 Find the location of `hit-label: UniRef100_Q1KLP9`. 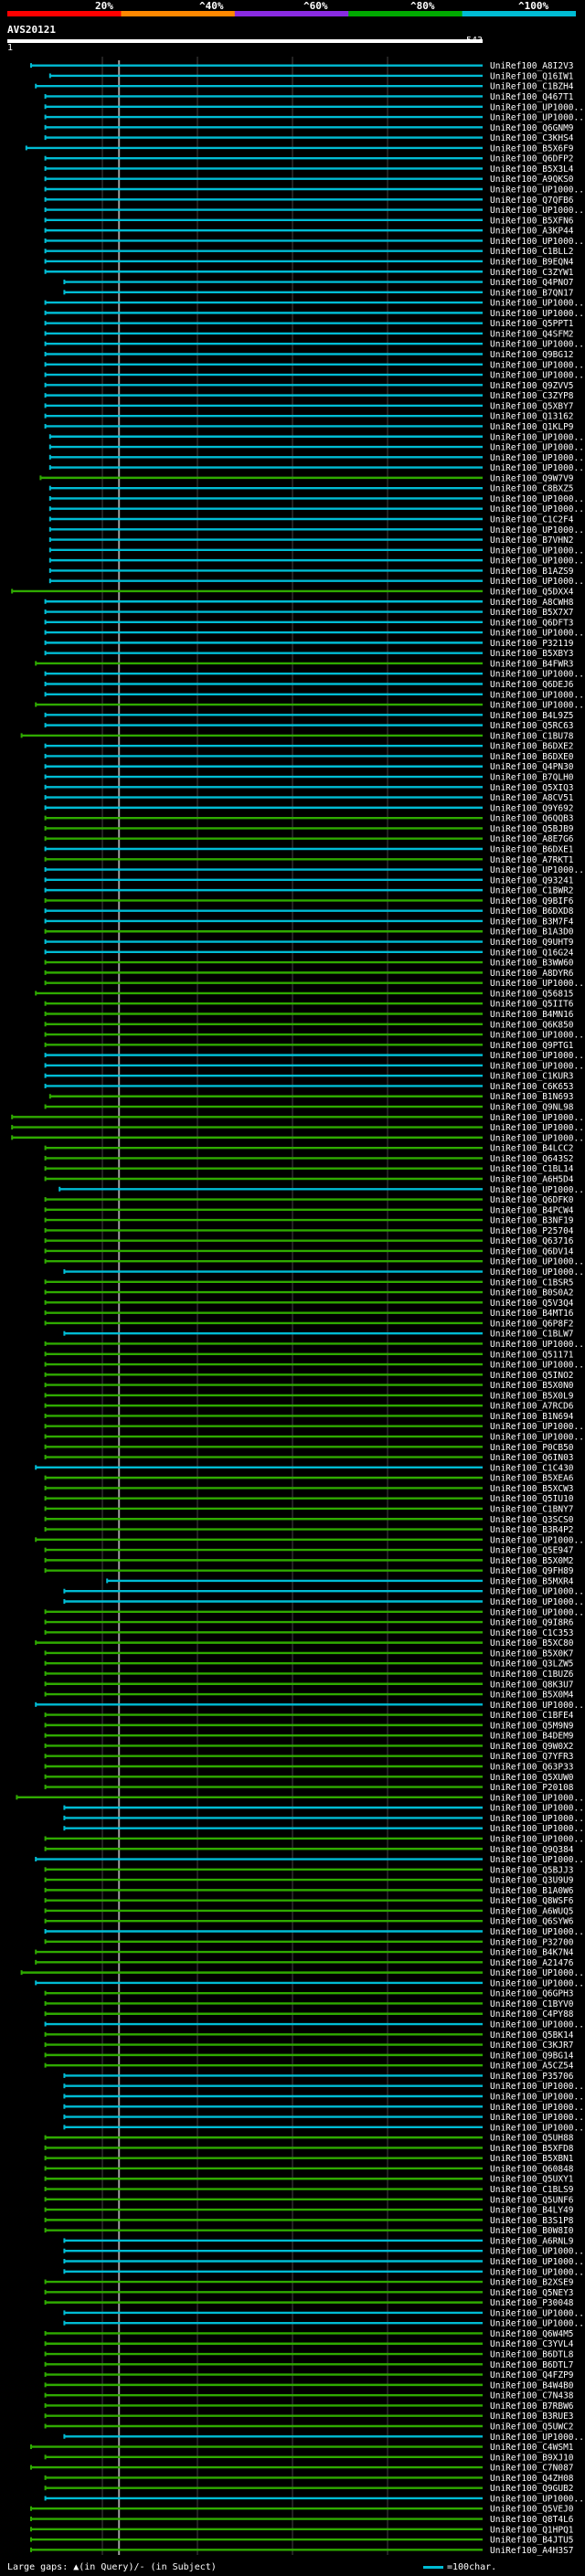

hit-label: UniRef100_Q1KLP9 is located at coordinates (532, 427).